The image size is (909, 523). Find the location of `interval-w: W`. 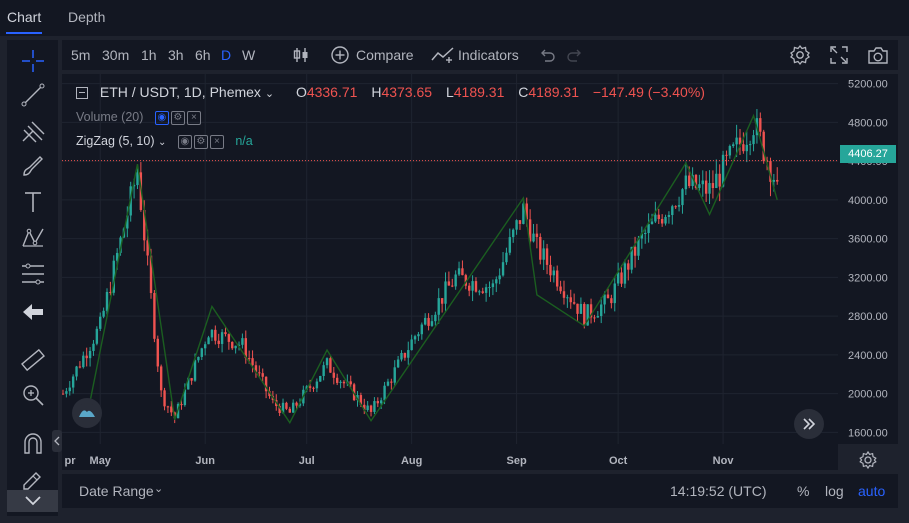

interval-w: W is located at coordinates (249, 55).